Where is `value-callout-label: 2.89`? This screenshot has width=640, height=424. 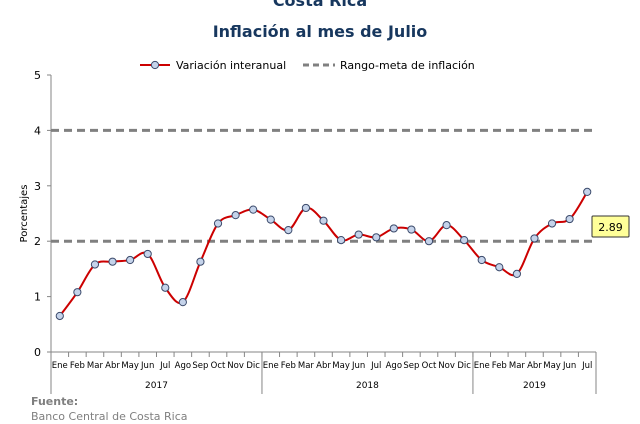
value-callout-label: 2.89 is located at coordinates (610, 227).